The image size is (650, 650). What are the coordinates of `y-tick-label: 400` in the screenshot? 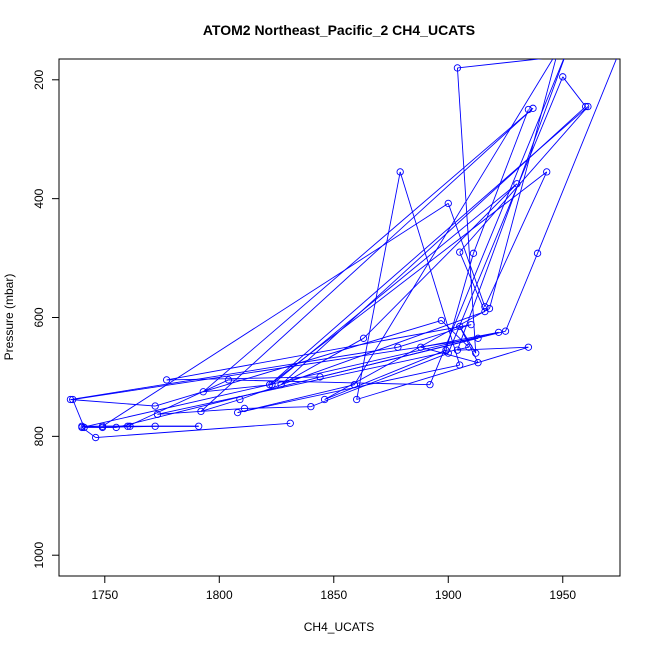 It's located at (39, 198).